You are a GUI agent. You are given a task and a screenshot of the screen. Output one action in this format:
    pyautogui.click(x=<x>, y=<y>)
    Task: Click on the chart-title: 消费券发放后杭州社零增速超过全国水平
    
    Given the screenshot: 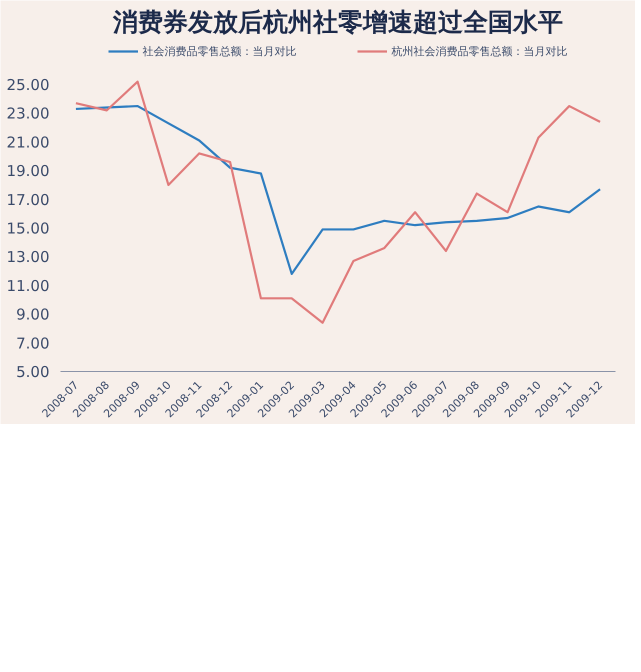 What is the action you would take?
    pyautogui.click(x=337, y=22)
    